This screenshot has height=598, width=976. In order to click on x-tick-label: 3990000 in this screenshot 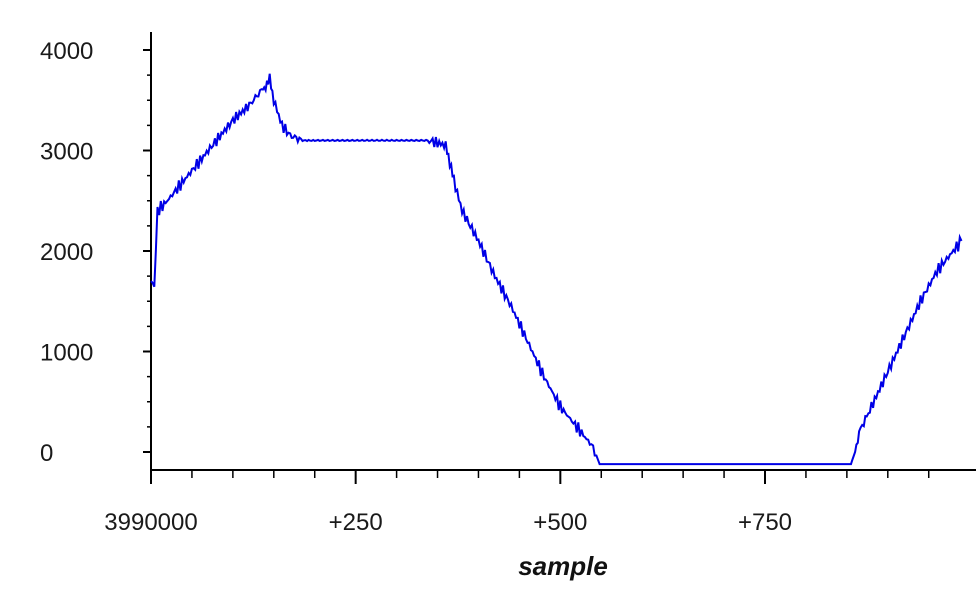, I will do `click(150, 522)`.